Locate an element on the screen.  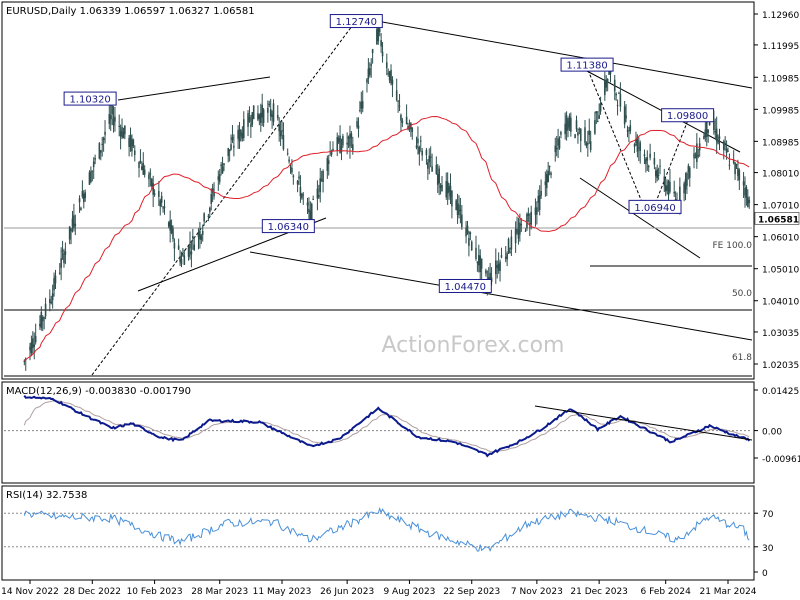
macd-line is located at coordinates (387, 426).